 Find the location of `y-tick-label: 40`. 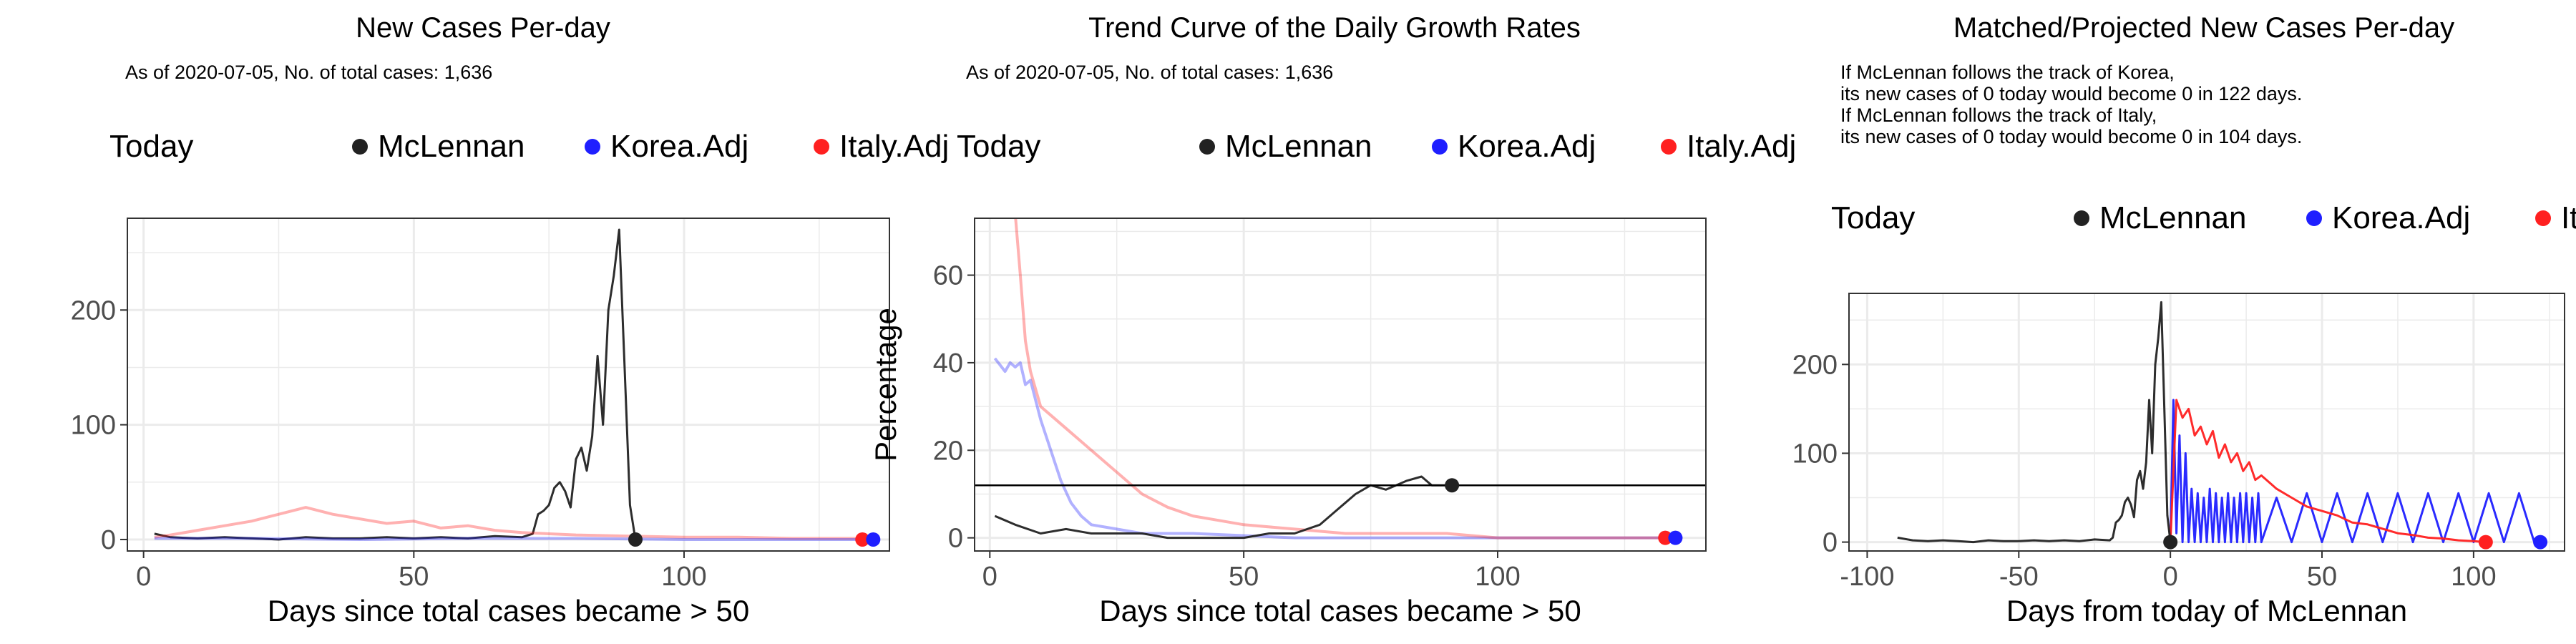

y-tick-label: 40 is located at coordinates (948, 363).